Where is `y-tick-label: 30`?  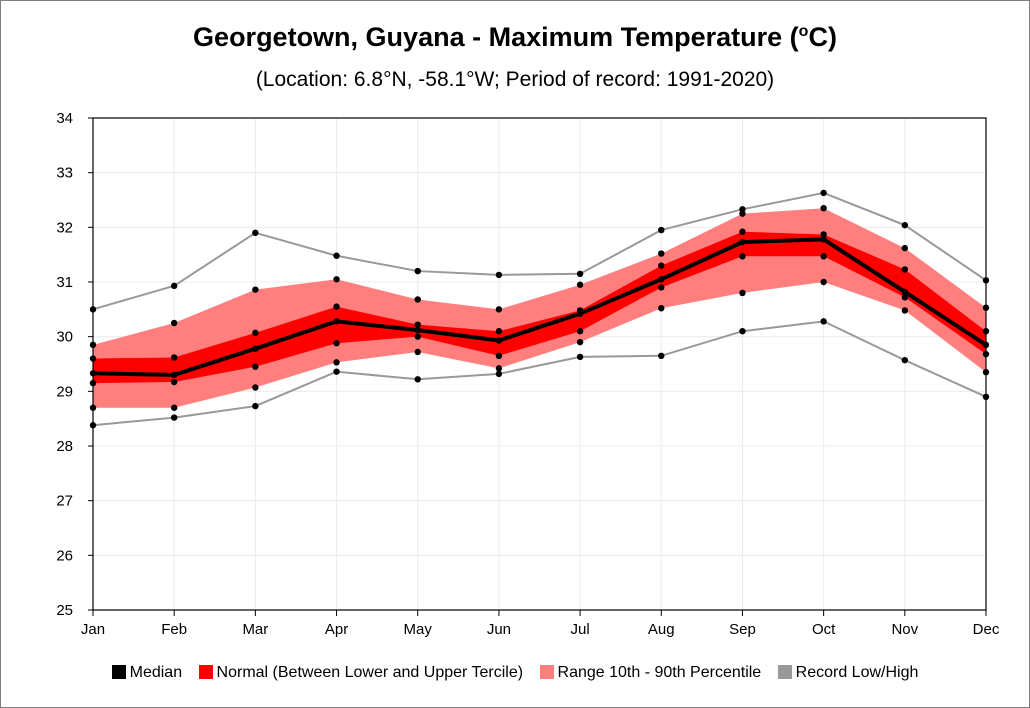
y-tick-label: 30 is located at coordinates (64, 337).